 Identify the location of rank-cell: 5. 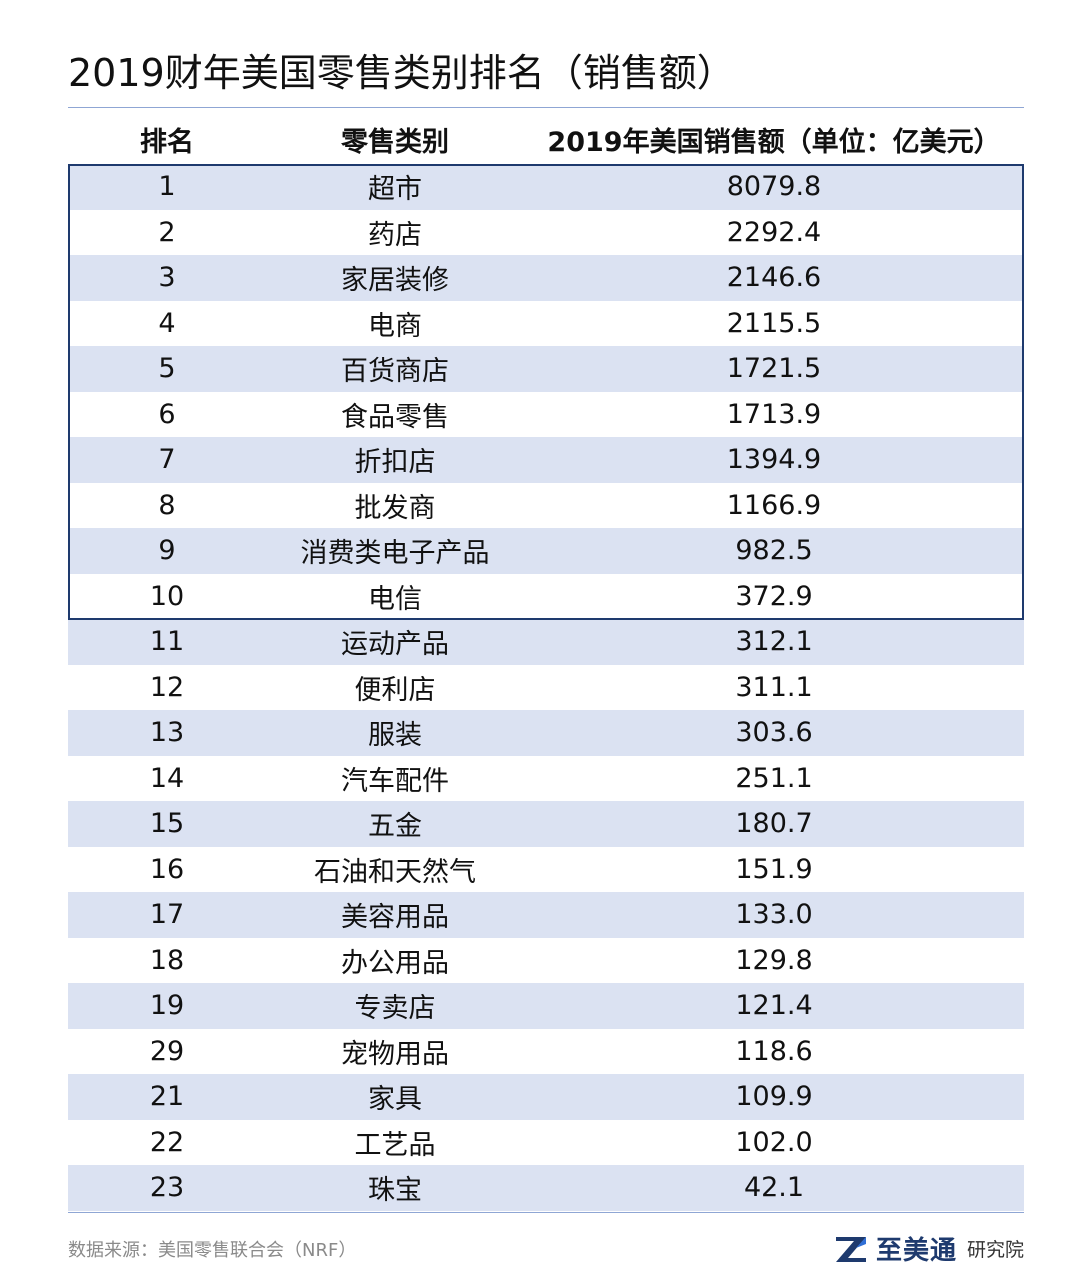
(167, 369).